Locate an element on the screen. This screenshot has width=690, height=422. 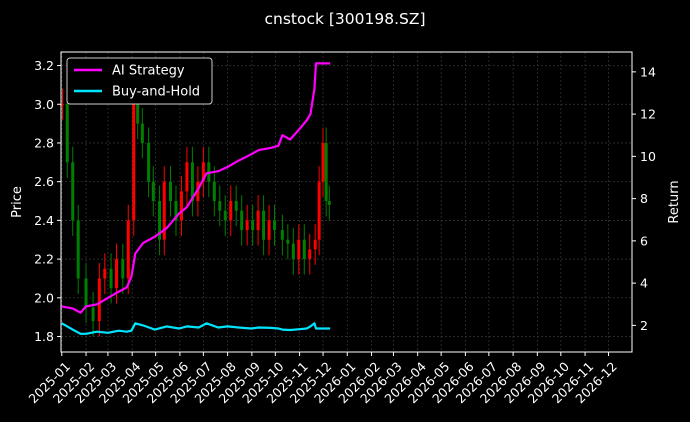
buy-and-hold-line is located at coordinates (196, 328).